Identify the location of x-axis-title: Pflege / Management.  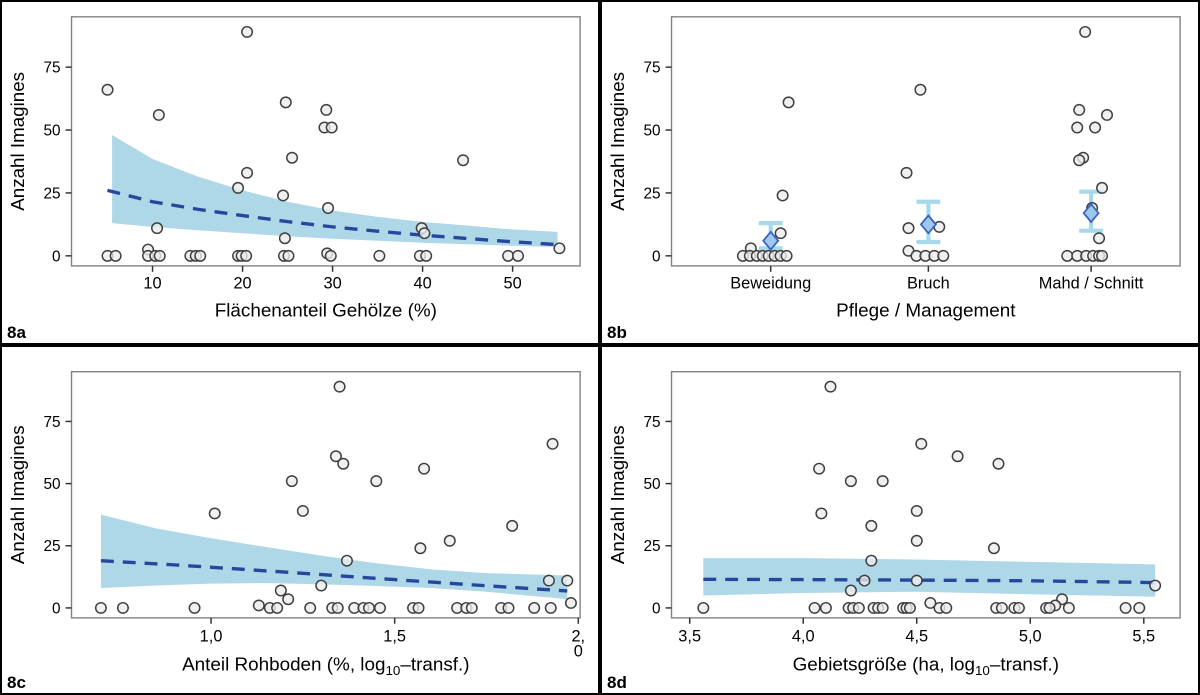
(926, 309).